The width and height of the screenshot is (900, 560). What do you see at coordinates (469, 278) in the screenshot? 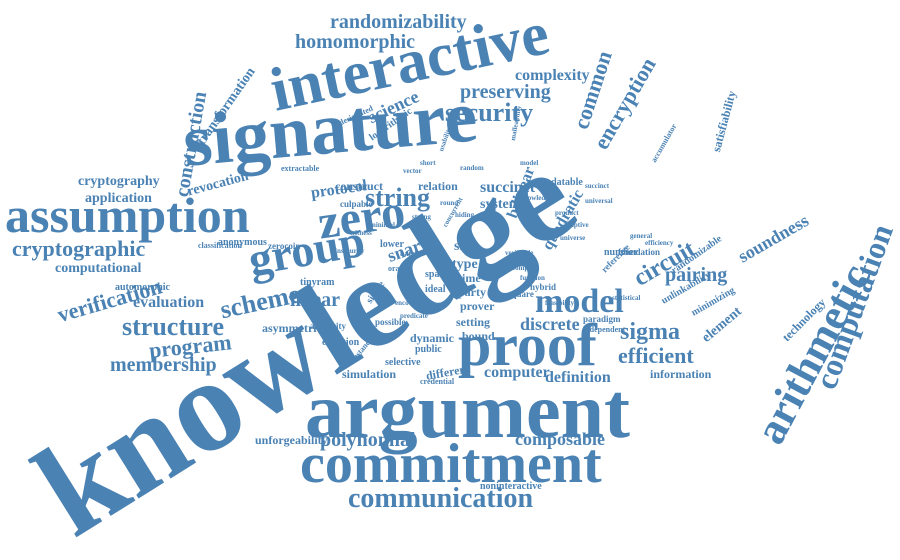
I see `cloud-word-time: time` at bounding box center [469, 278].